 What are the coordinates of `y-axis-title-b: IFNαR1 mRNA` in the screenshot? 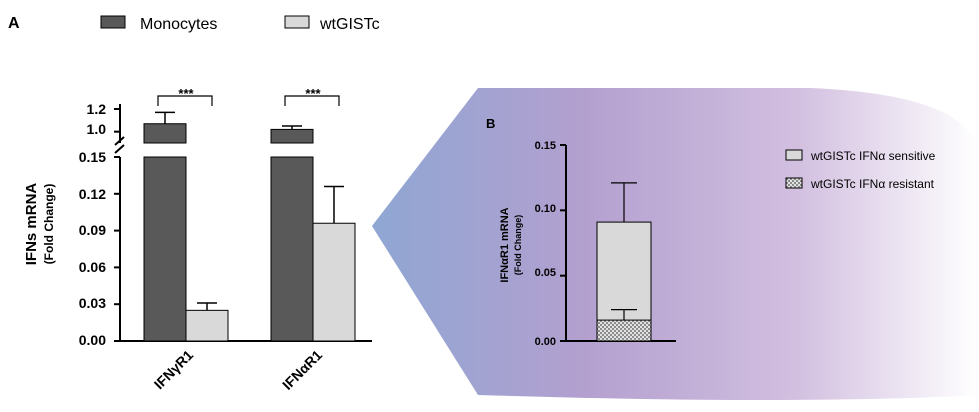 It's located at (505, 244).